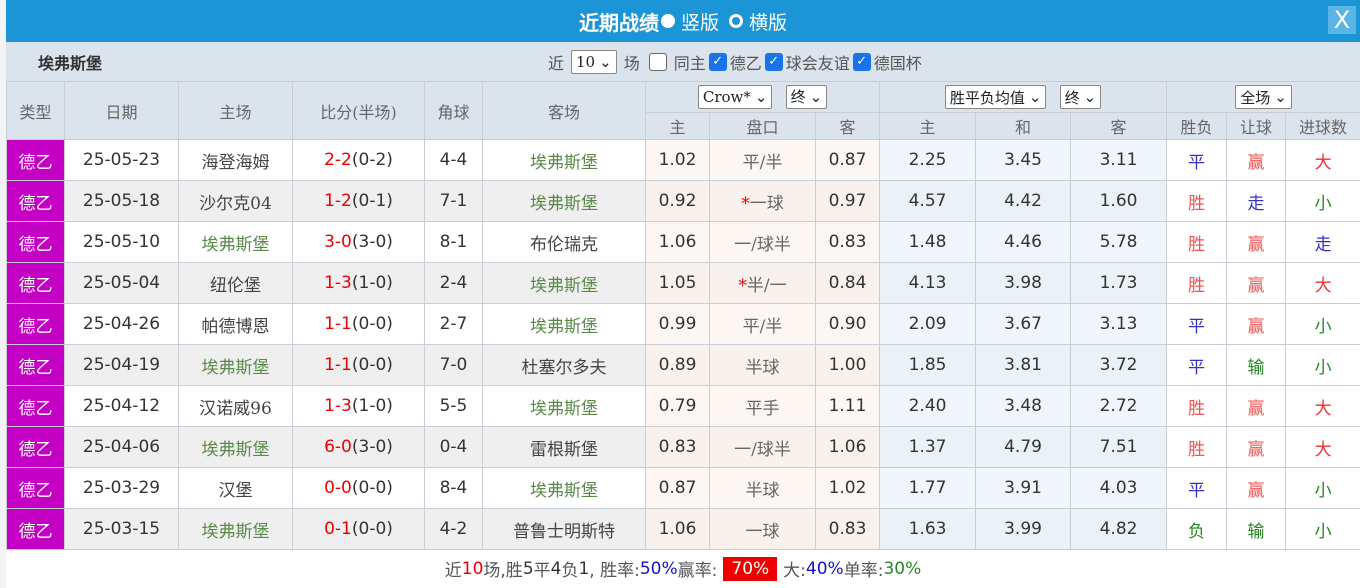 This screenshot has height=588, width=1360. Describe the element at coordinates (338, 324) in the screenshot. I see `full-score: 1-1` at that location.